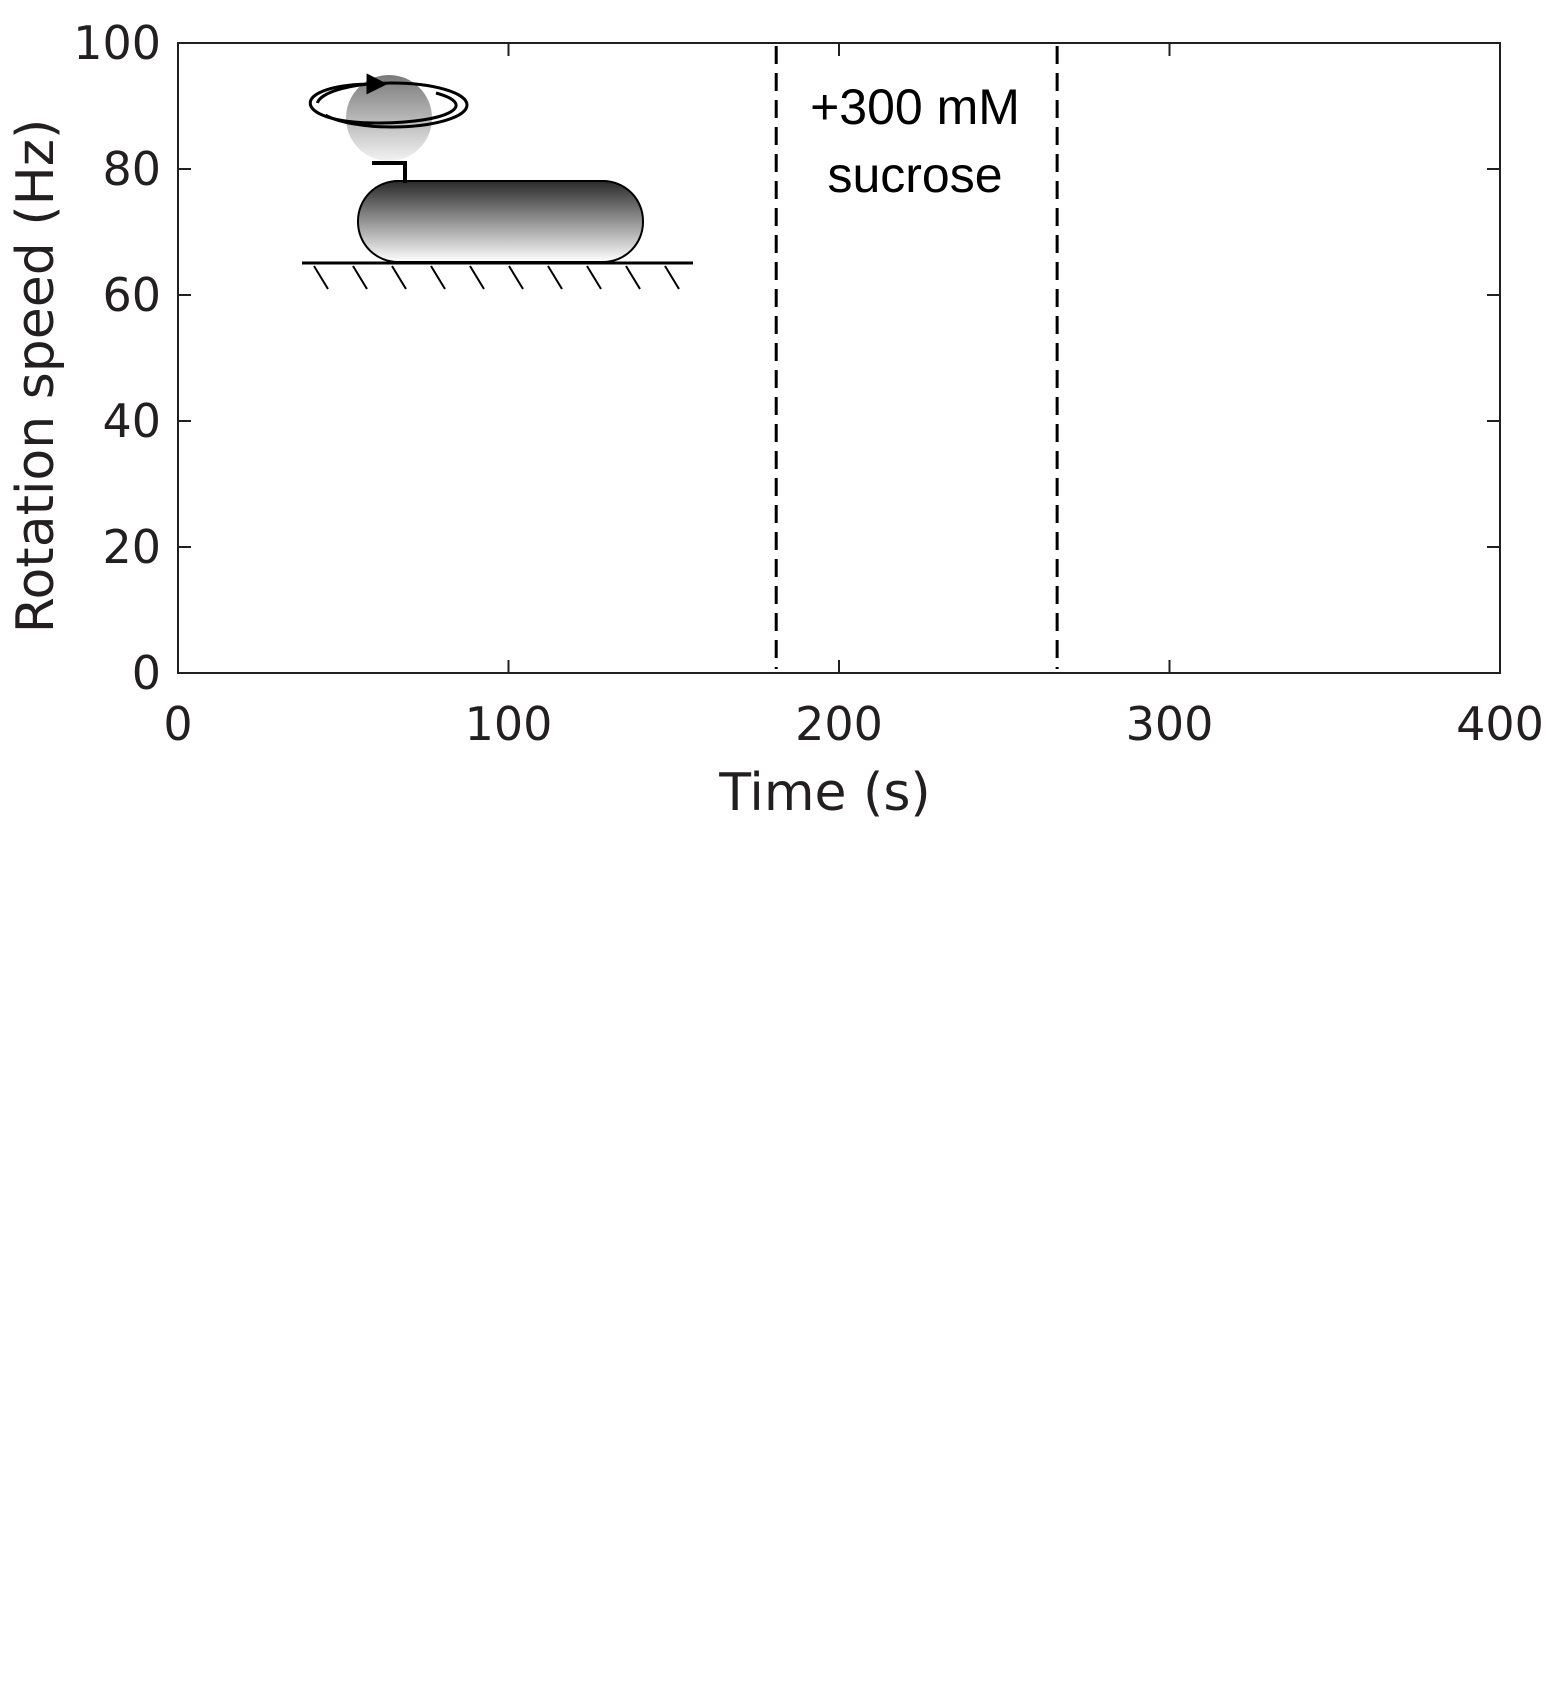  I want to click on surface-hatching, so click(496, 277).